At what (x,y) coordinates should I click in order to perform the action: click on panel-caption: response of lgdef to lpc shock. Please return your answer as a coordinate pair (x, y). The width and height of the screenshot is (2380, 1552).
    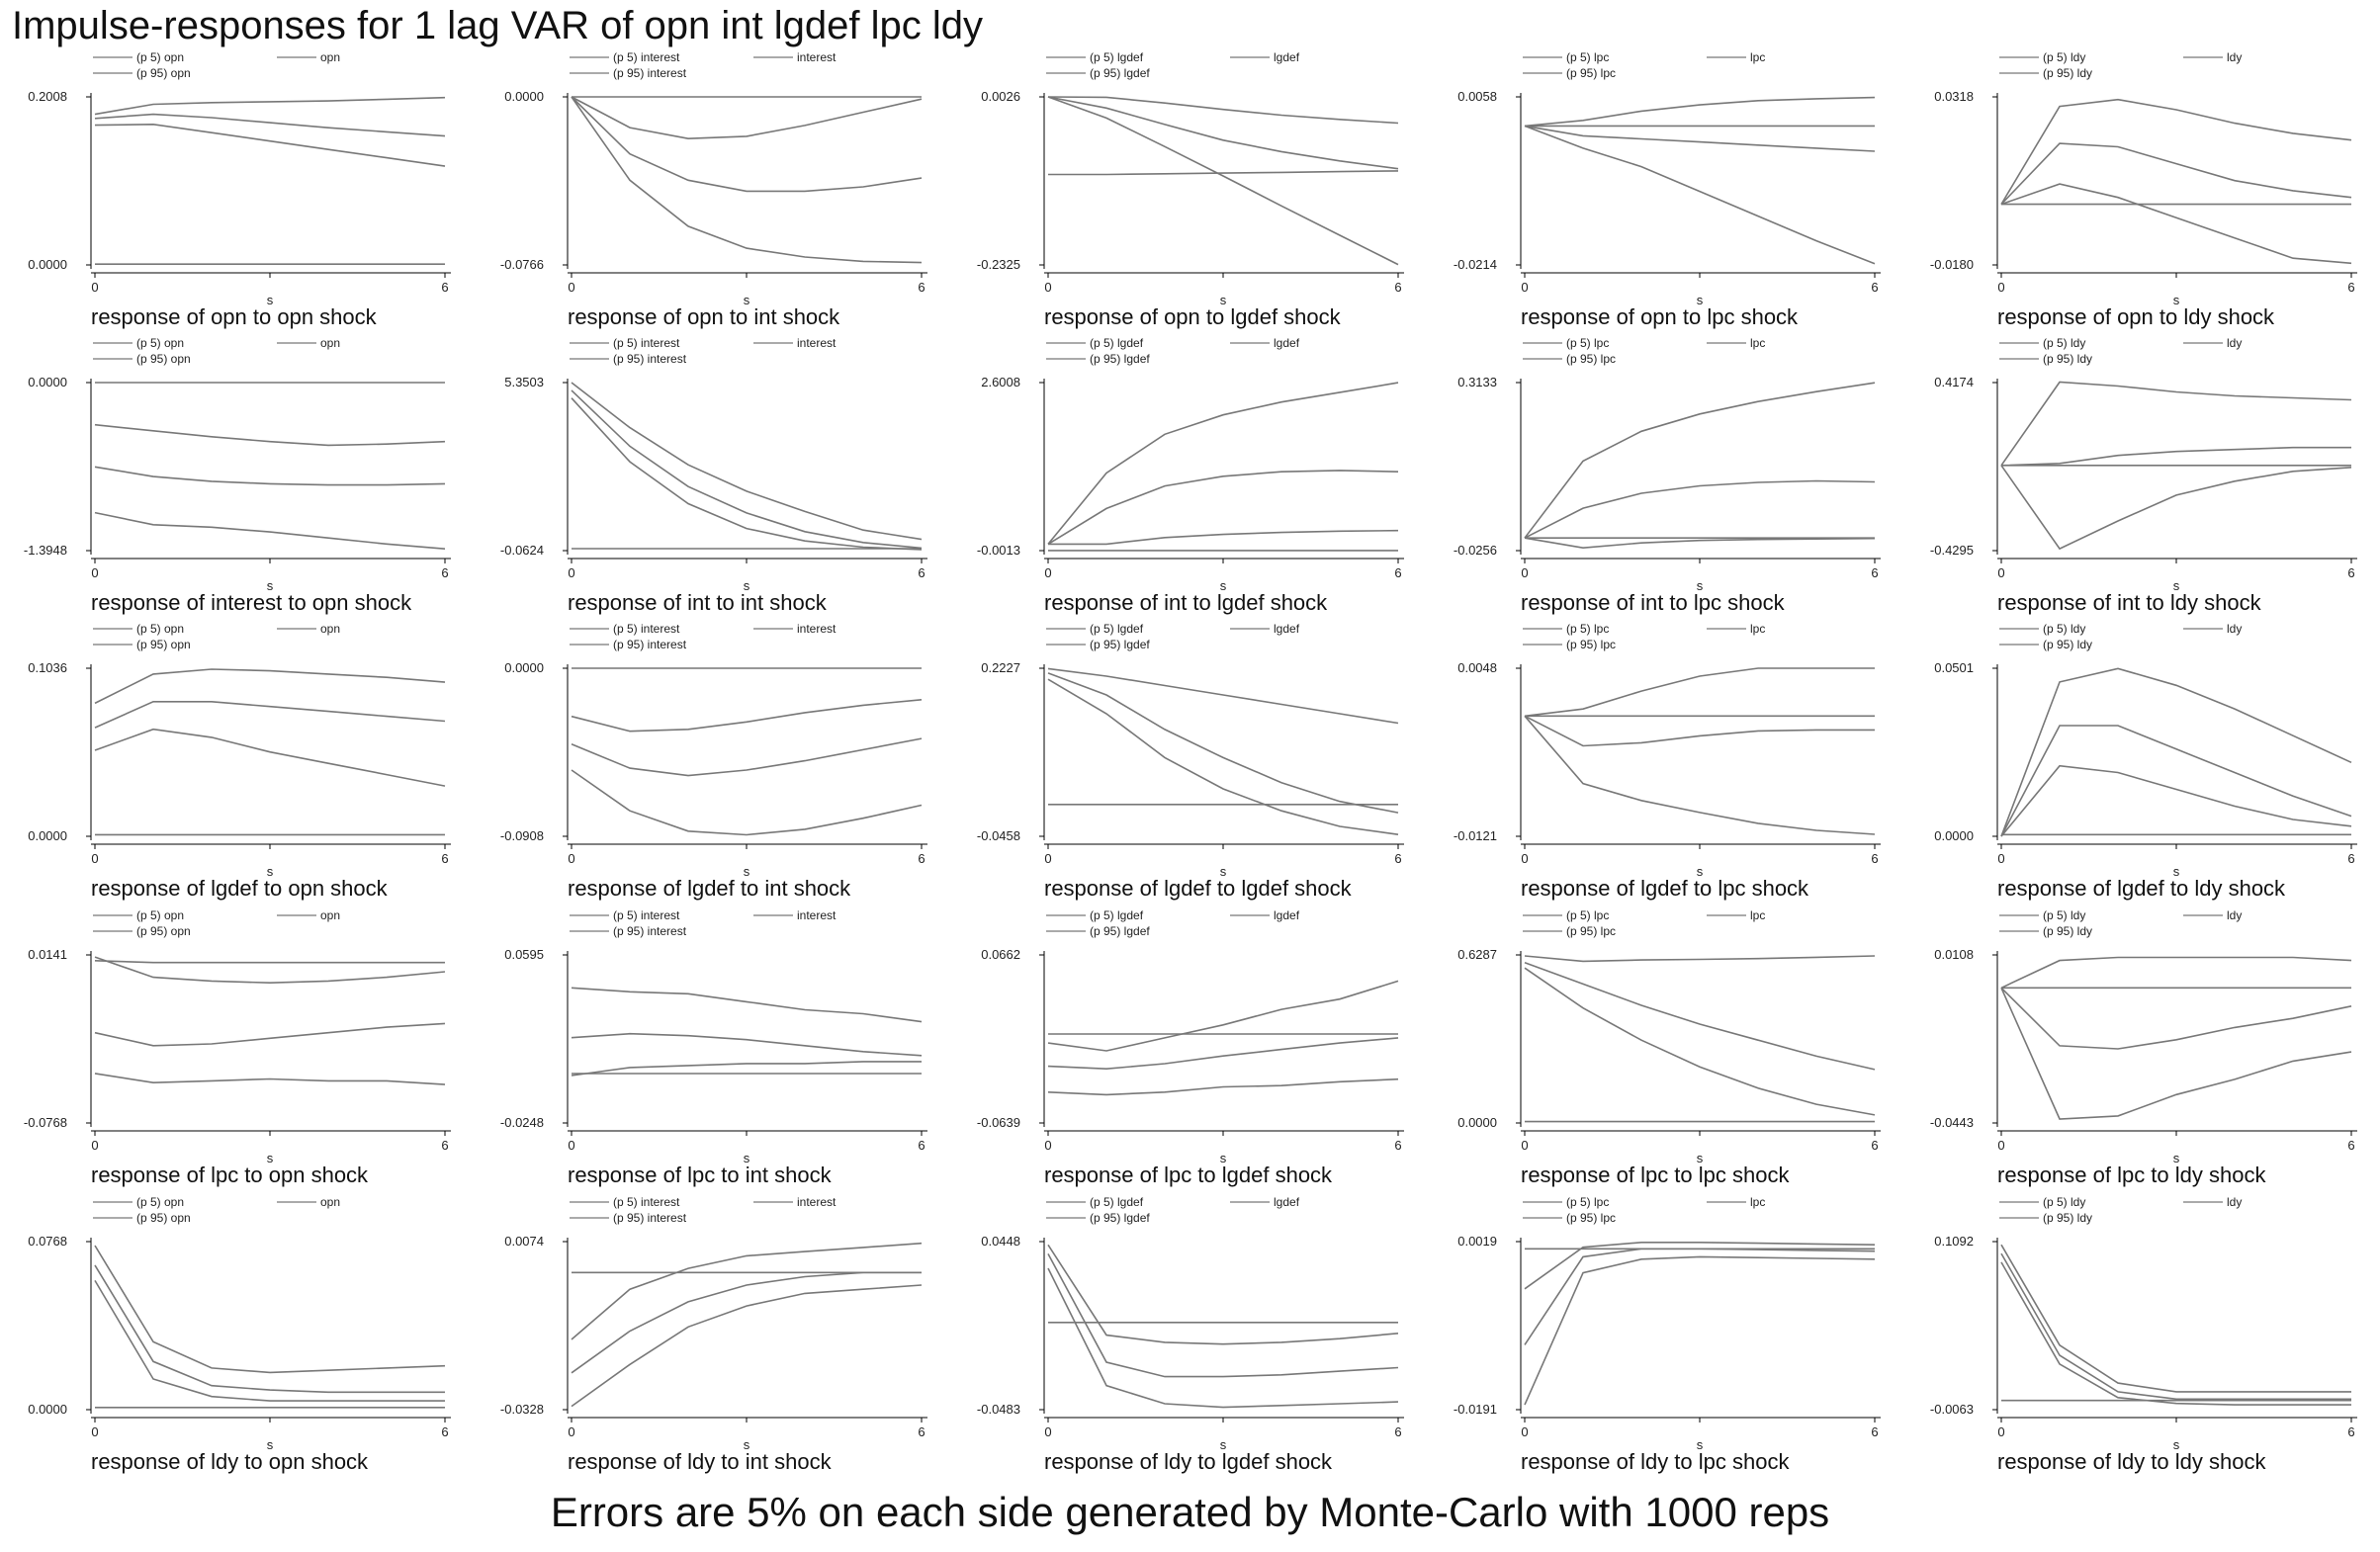
    Looking at the image, I should click on (1665, 888).